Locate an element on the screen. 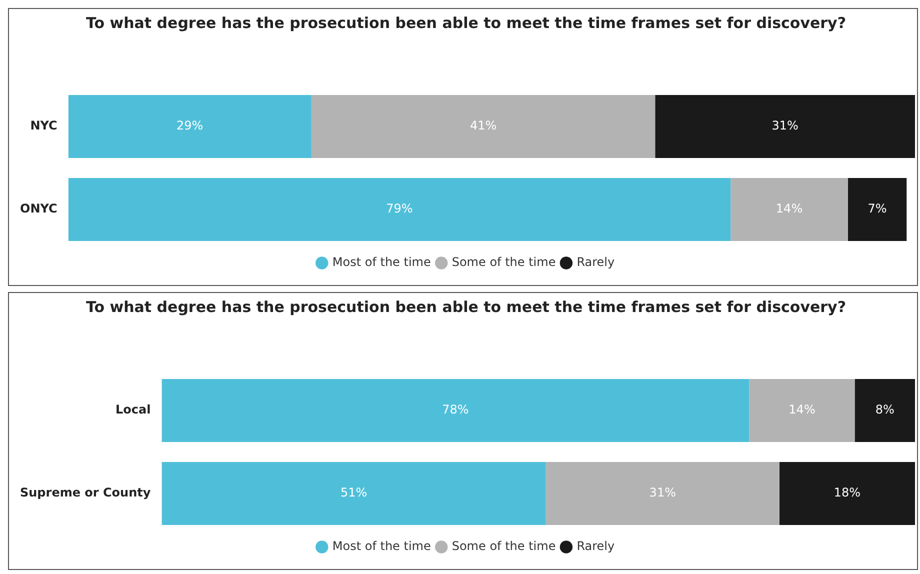 Image resolution: width=920 pixels, height=574 pixels. data-label: 51% is located at coordinates (354, 493).